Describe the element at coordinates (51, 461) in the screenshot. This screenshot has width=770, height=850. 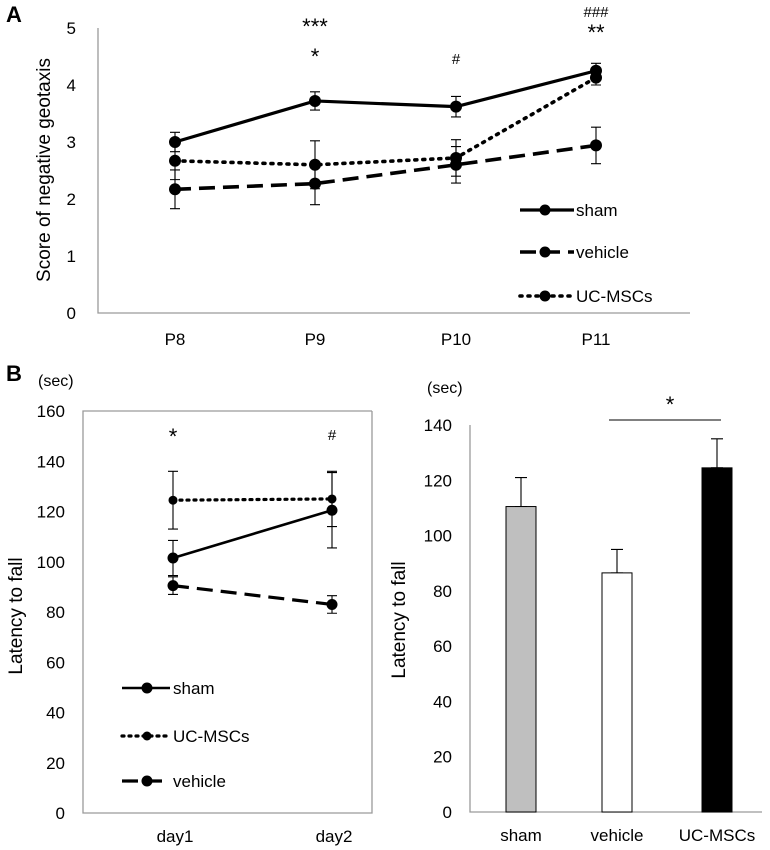
I see `panel-b1-y-tick-label: 140` at that location.